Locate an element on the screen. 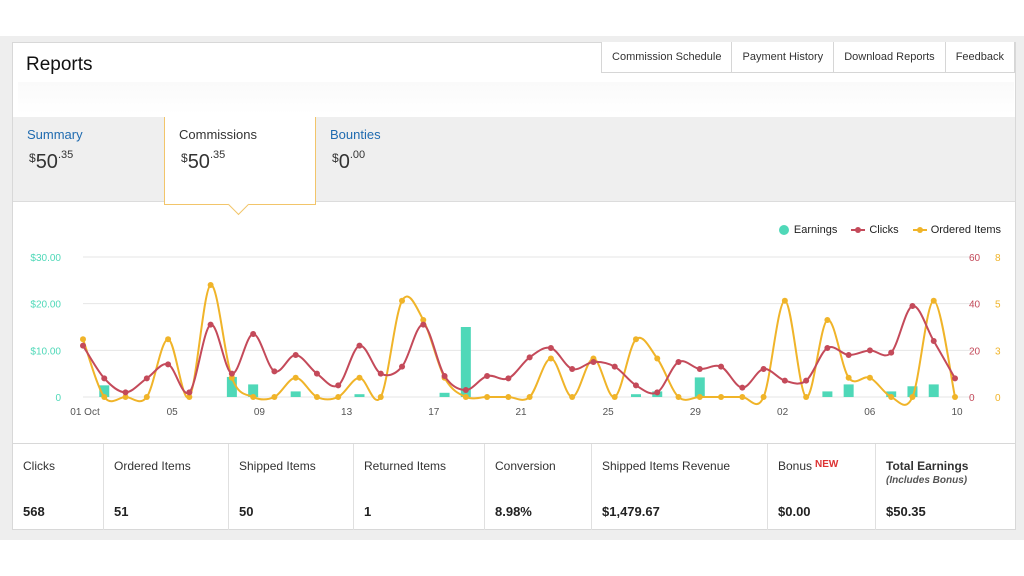 The image size is (1024, 576). stat-shipped-items: Shipped Items 50 is located at coordinates (291, 487).